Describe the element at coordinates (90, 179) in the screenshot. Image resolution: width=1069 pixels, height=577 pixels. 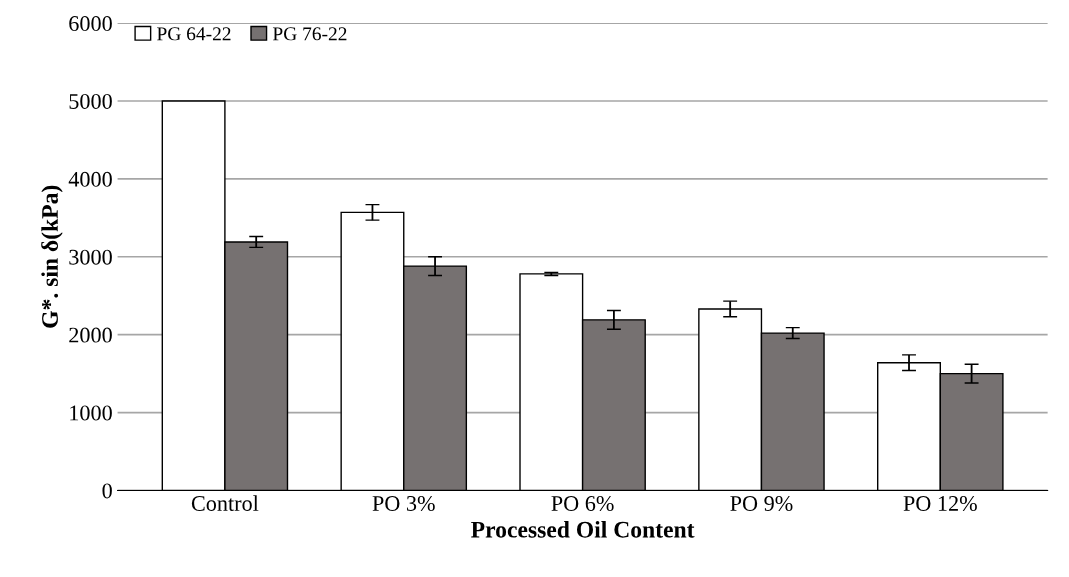
I see `y-tick-label: 4000` at that location.